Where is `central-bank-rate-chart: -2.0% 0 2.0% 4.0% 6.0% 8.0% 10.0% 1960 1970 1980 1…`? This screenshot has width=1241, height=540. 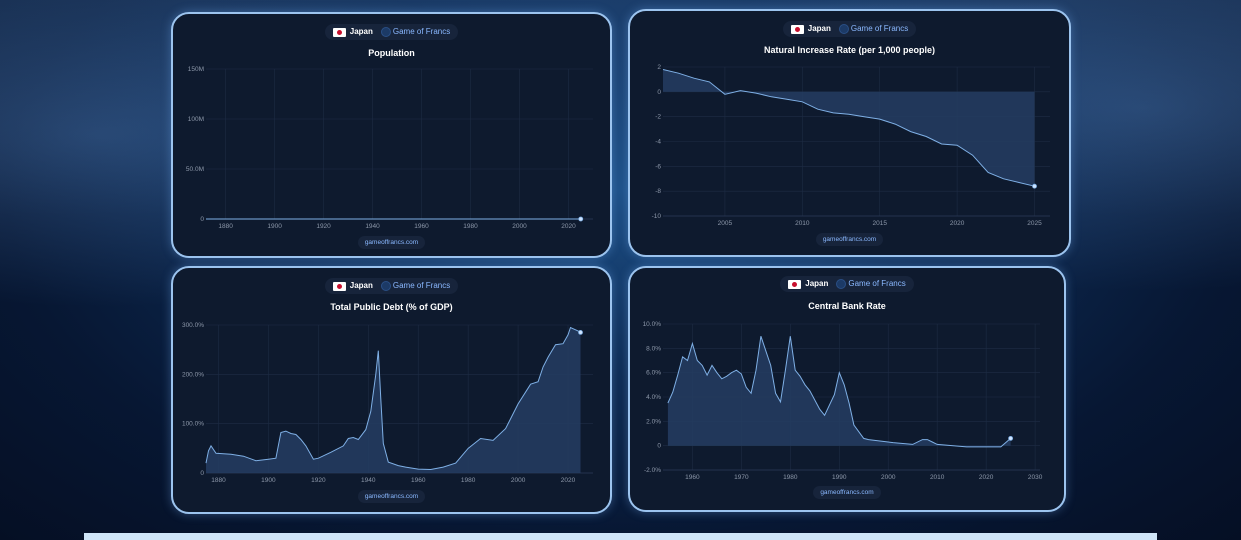
central-bank-rate-chart: -2.0% 0 2.0% 4.0% 6.0% 8.0% 10.0% 1960 1970 1980 1… is located at coordinates (843, 401).